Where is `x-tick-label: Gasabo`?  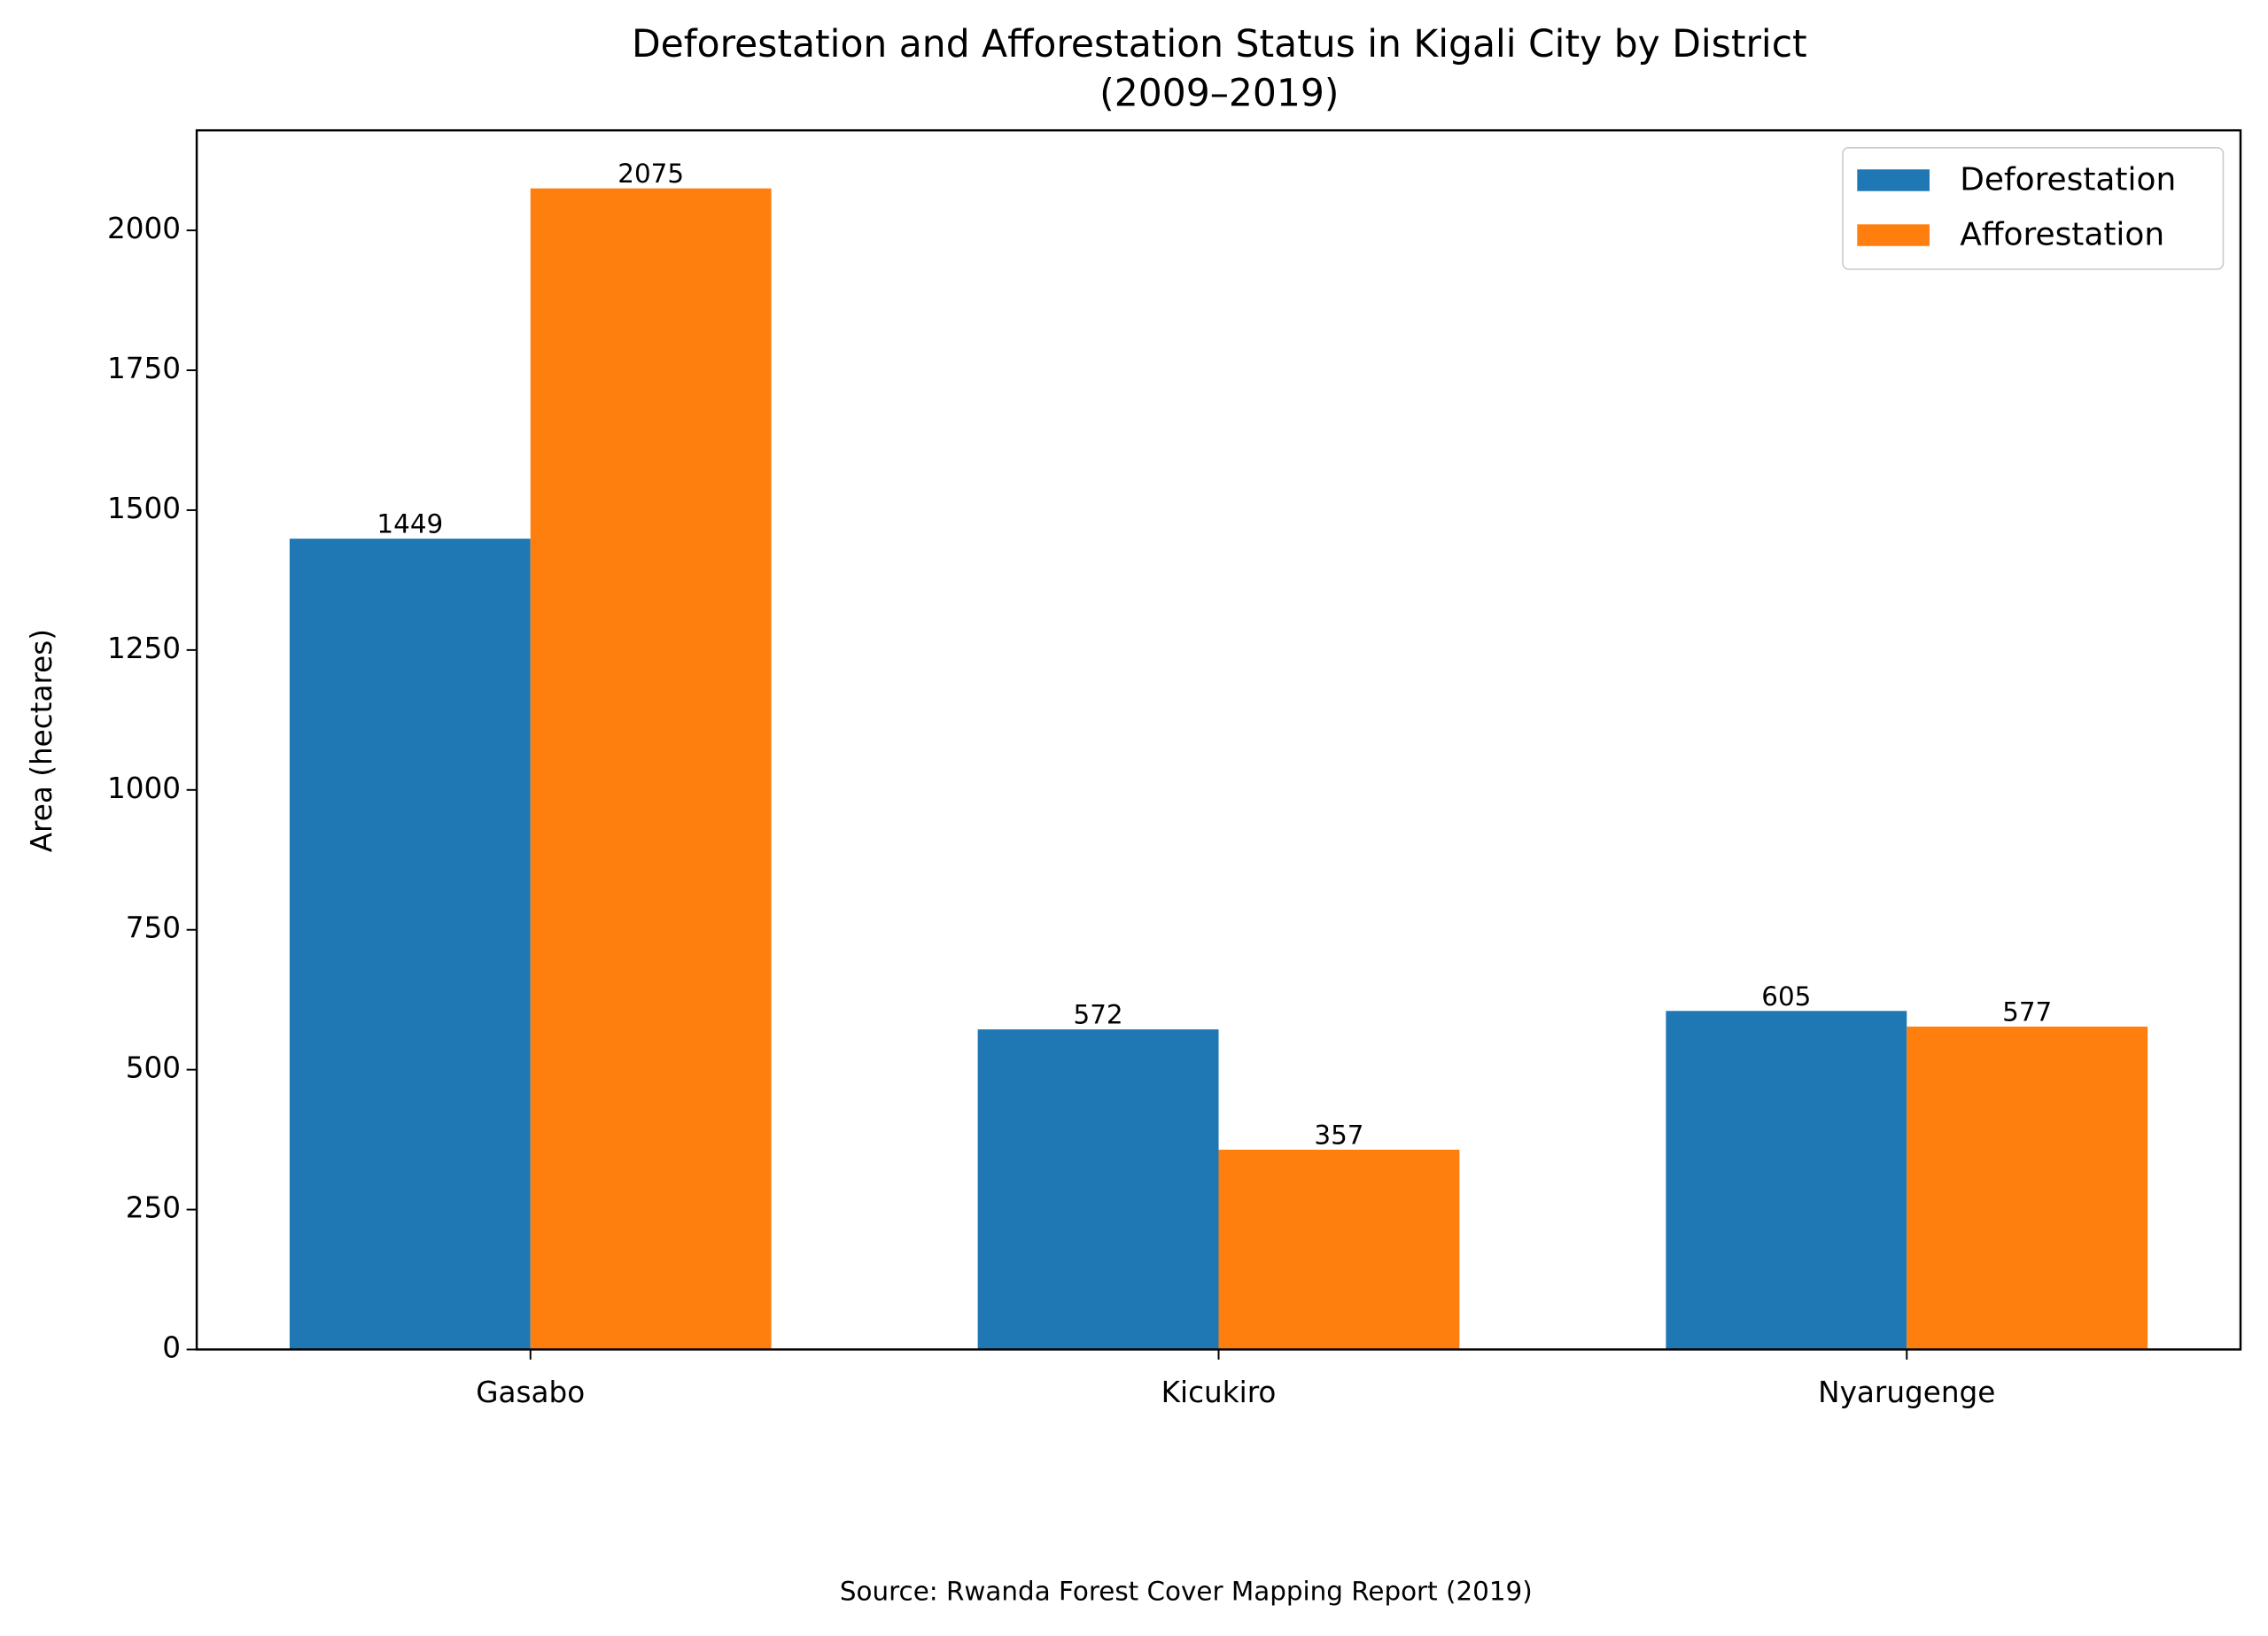 x-tick-label: Gasabo is located at coordinates (530, 1392).